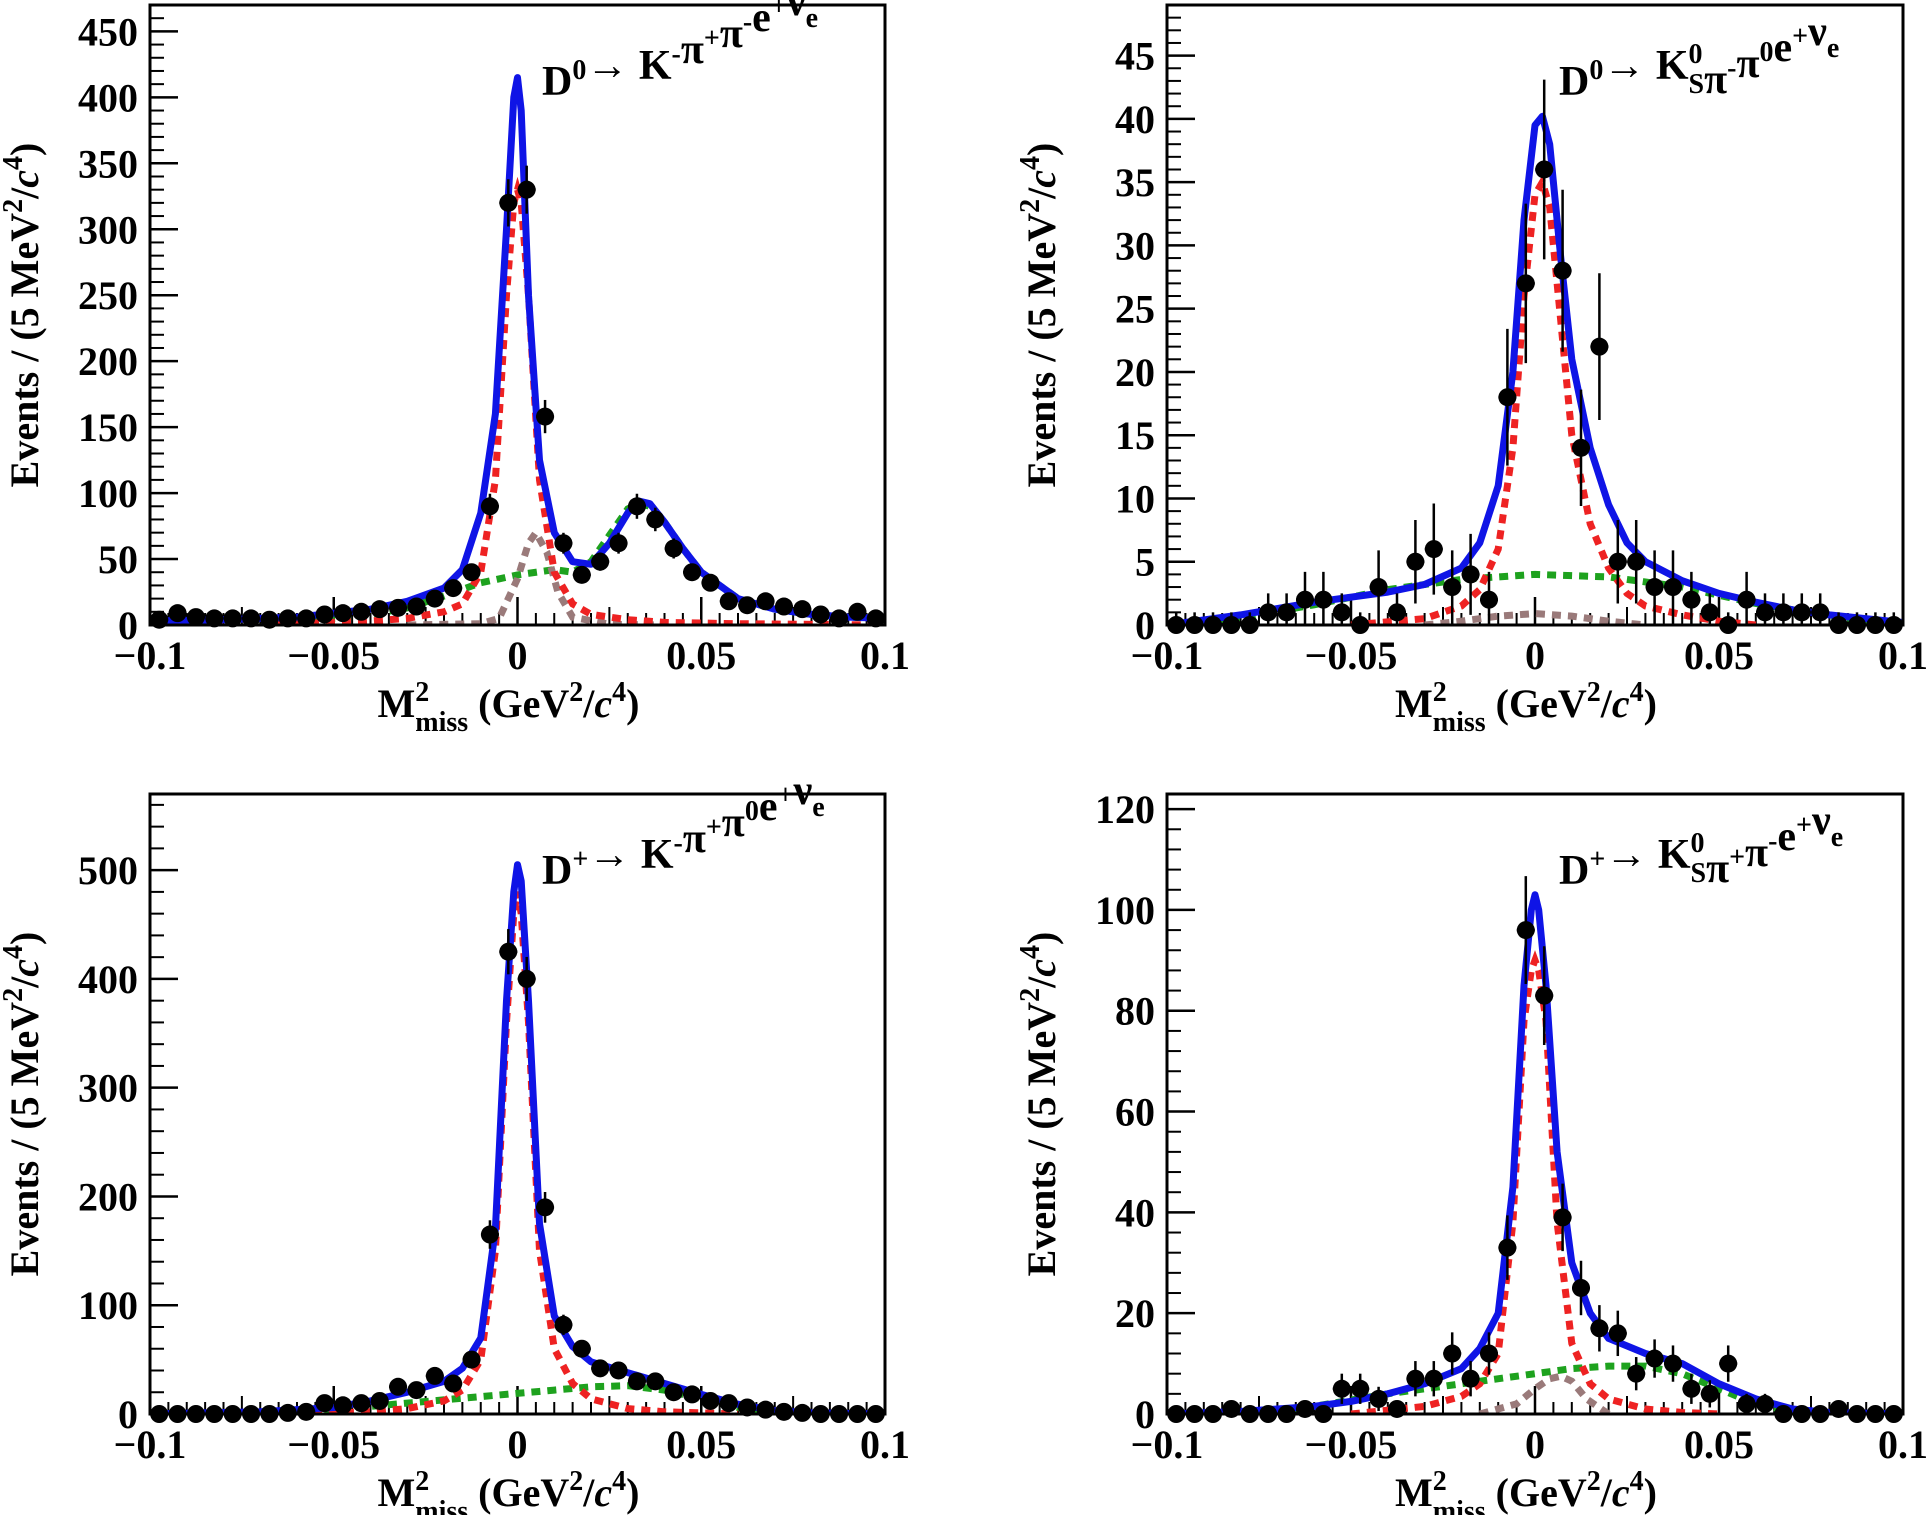 The width and height of the screenshot is (1926, 1515). I want to click on decay-label: D+→ K-π+π0e+νe, so click(683, 831).